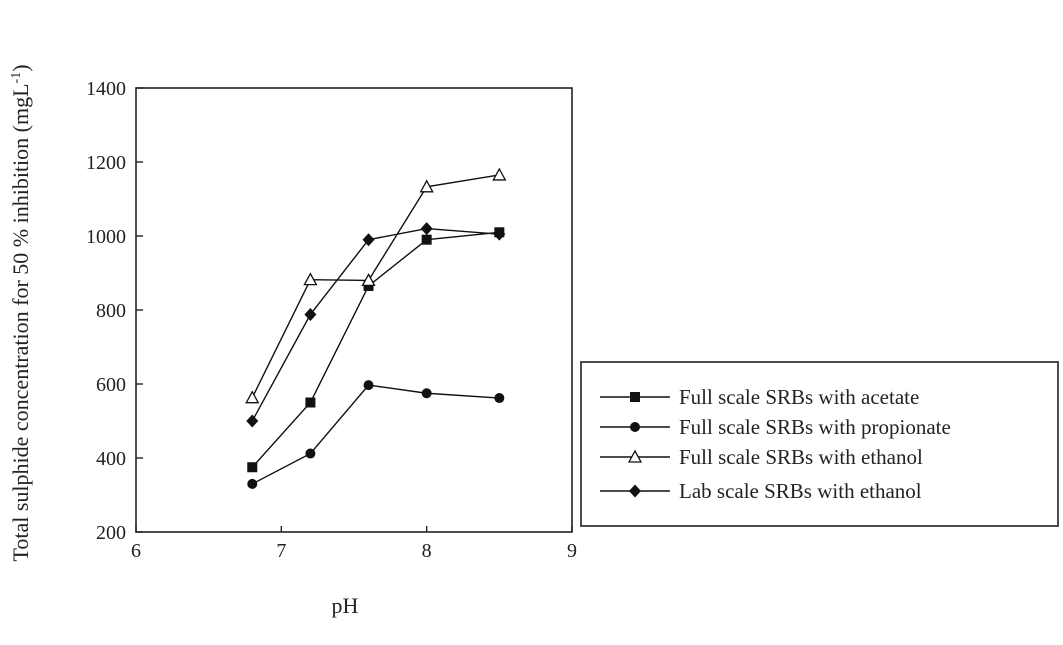  I want to click on x-axis-title: pH, so click(345, 605).